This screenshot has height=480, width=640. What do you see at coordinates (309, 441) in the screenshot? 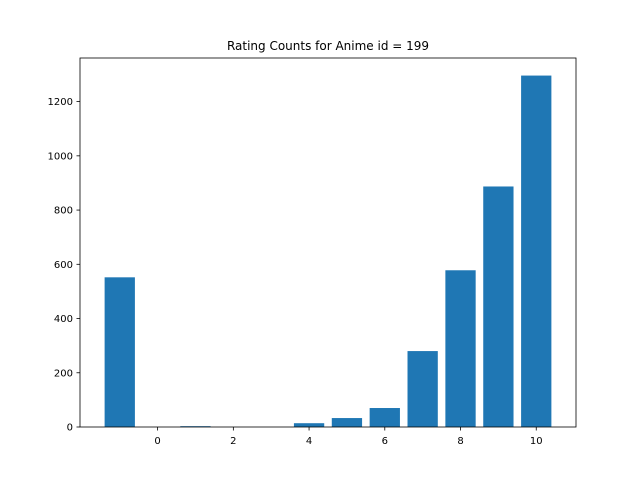
I see `x-tick-label: 4` at bounding box center [309, 441].